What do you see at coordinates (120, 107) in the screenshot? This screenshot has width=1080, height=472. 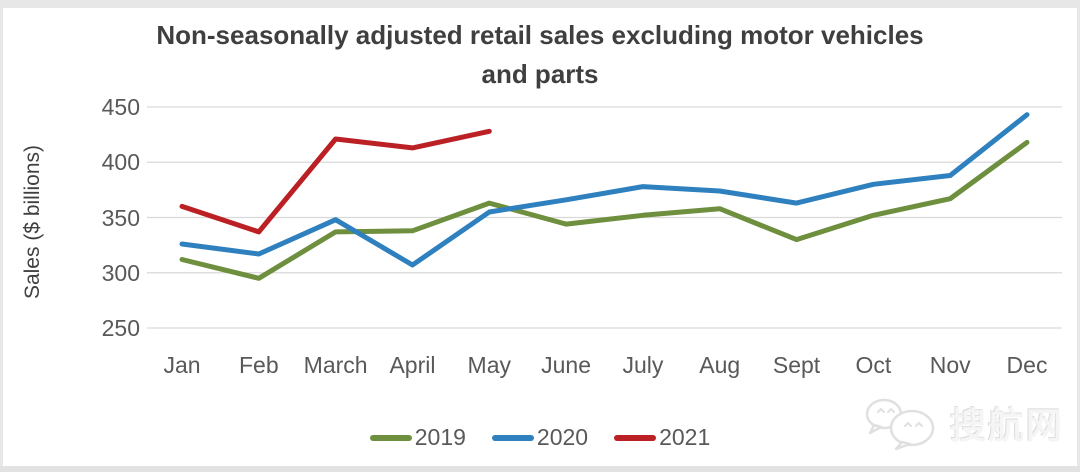 I see `y-tick-label: 450` at bounding box center [120, 107].